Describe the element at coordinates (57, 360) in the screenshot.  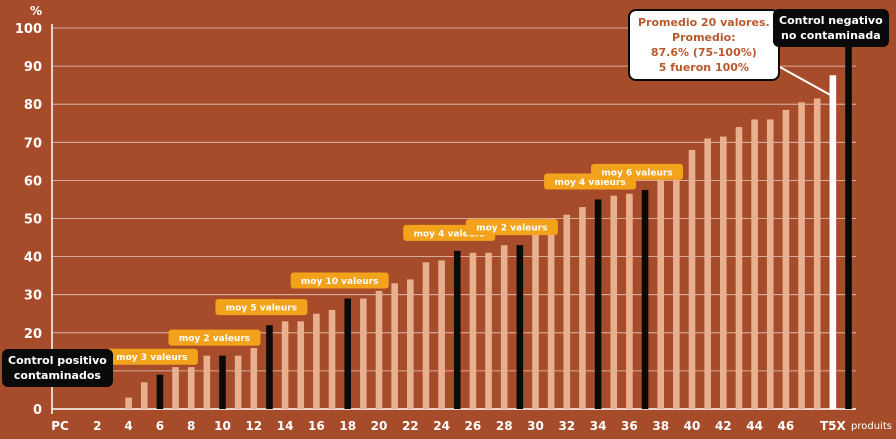
I see `positive-control-line-1: Control positivo` at that location.